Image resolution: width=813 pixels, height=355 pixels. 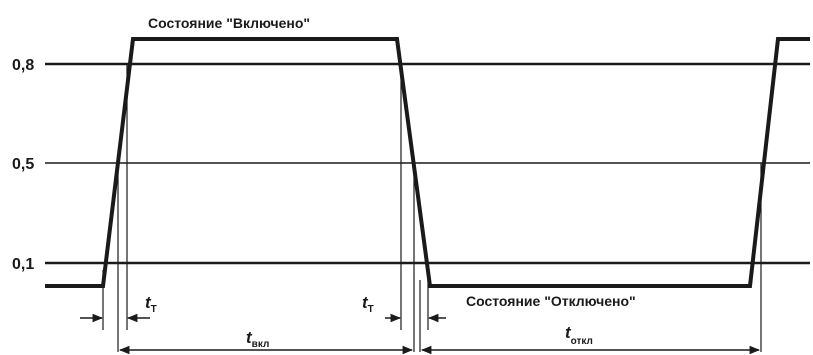 I want to click on off-time-label: tоткл, so click(x=579, y=335).